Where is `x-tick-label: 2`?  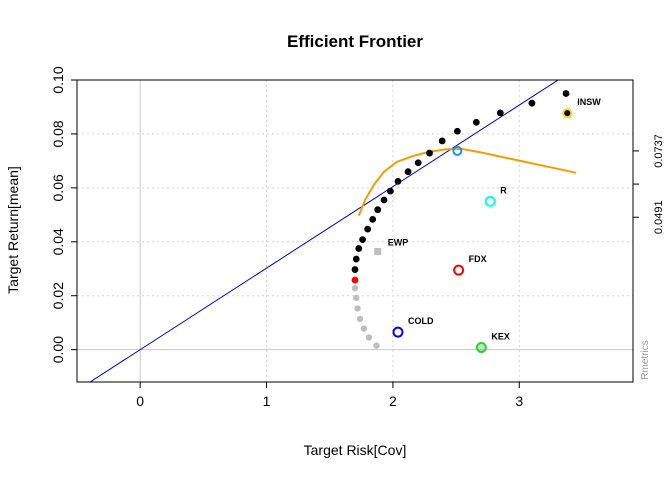 x-tick-label: 2 is located at coordinates (393, 401).